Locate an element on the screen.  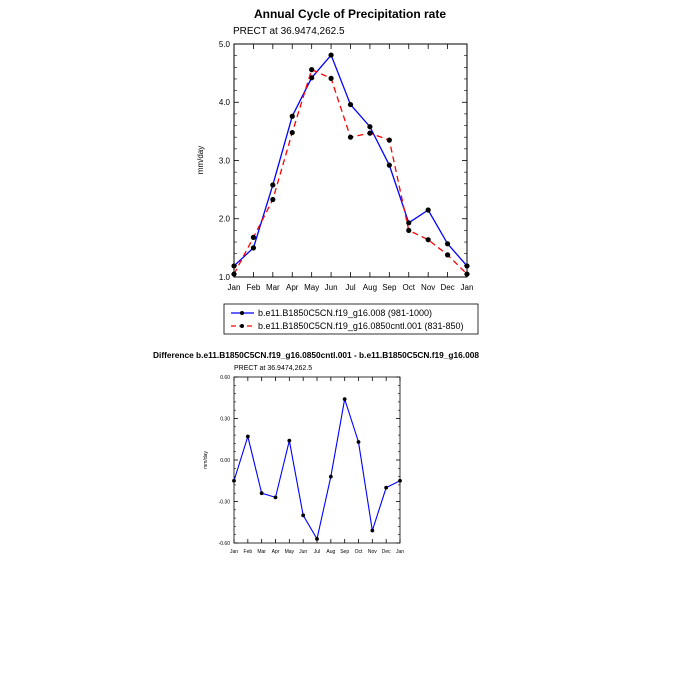
chart1-x-tick-label: Oct is located at coordinates (409, 287).